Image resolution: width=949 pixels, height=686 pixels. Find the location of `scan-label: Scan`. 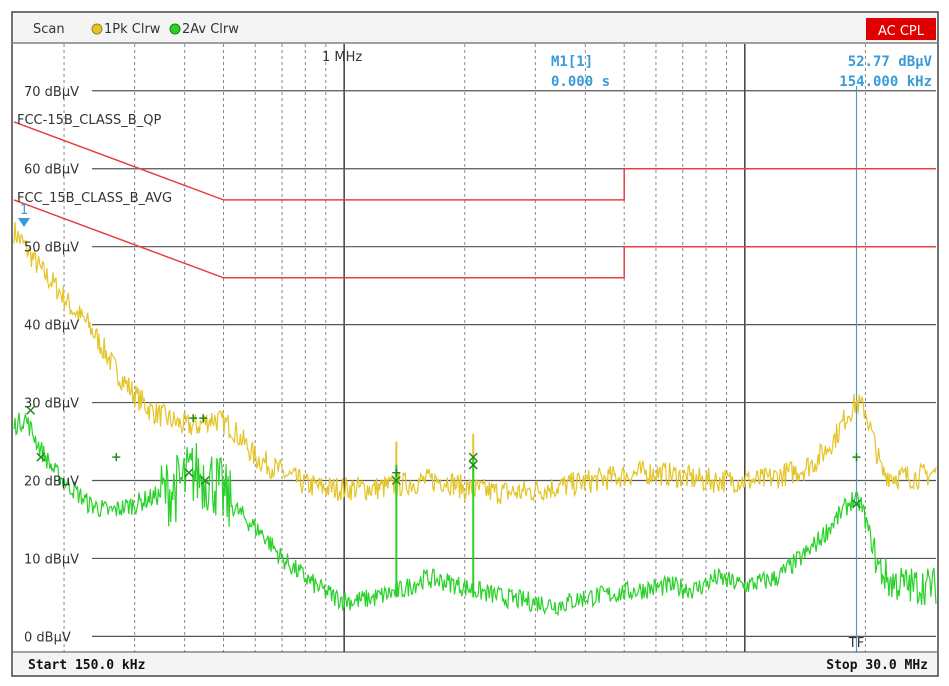

scan-label: Scan is located at coordinates (49, 29).